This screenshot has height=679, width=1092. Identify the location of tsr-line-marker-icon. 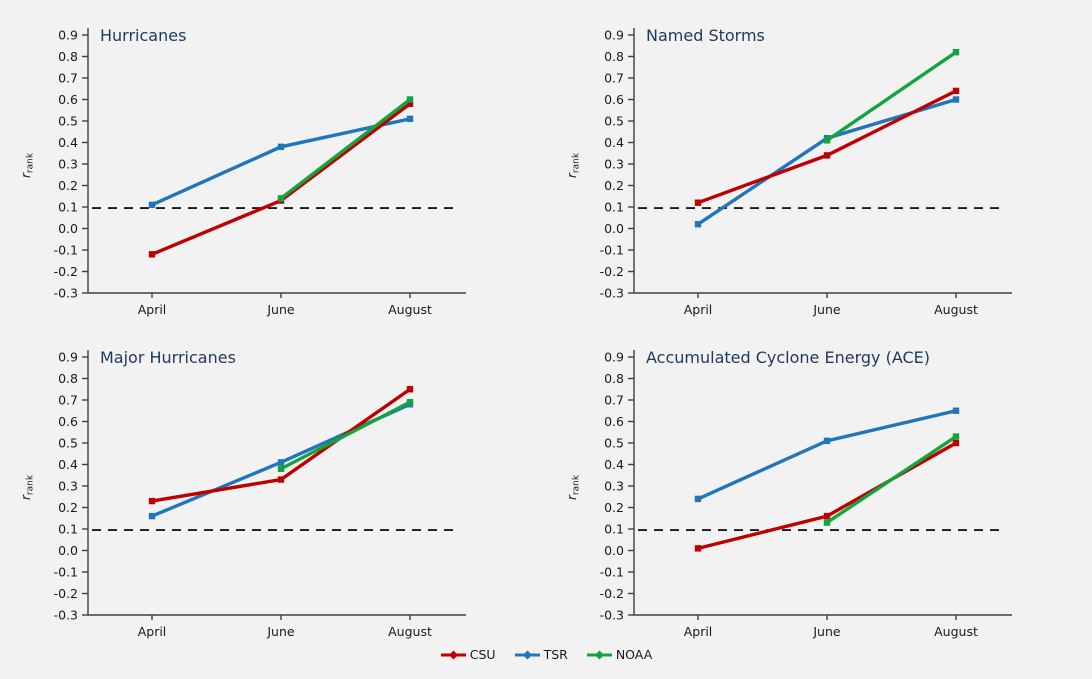
(527, 654).